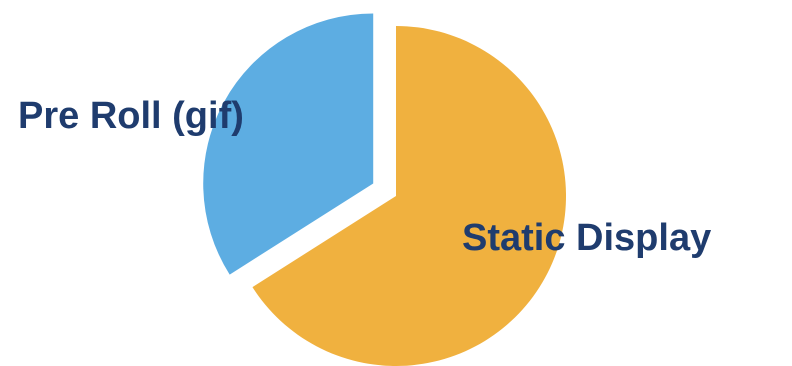  What do you see at coordinates (131, 116) in the screenshot?
I see `pie-label-pre-roll-gif: Pre Roll (gif)` at bounding box center [131, 116].